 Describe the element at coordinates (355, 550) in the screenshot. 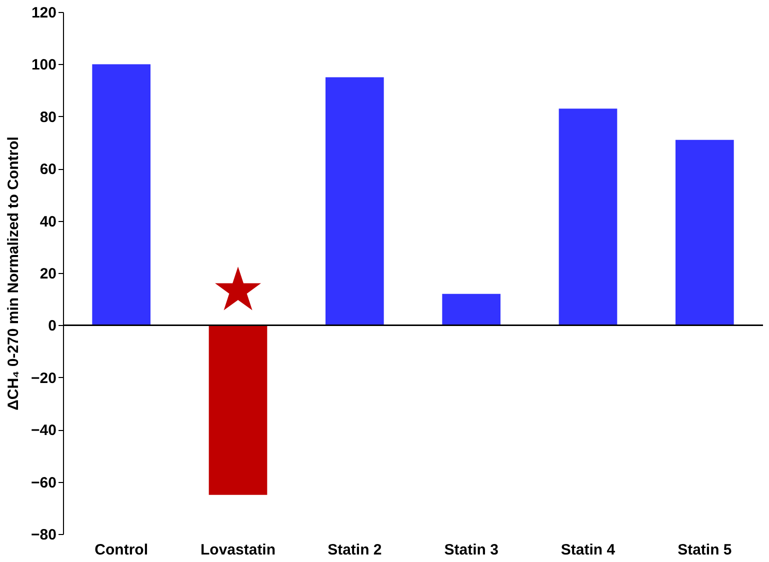

I see `x-tick-label: Statin 2` at that location.